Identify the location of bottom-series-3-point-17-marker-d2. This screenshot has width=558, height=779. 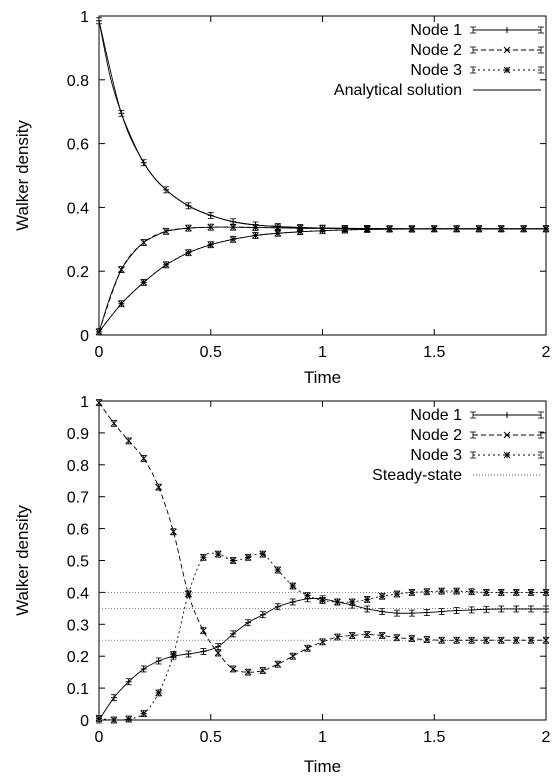
(352, 602).